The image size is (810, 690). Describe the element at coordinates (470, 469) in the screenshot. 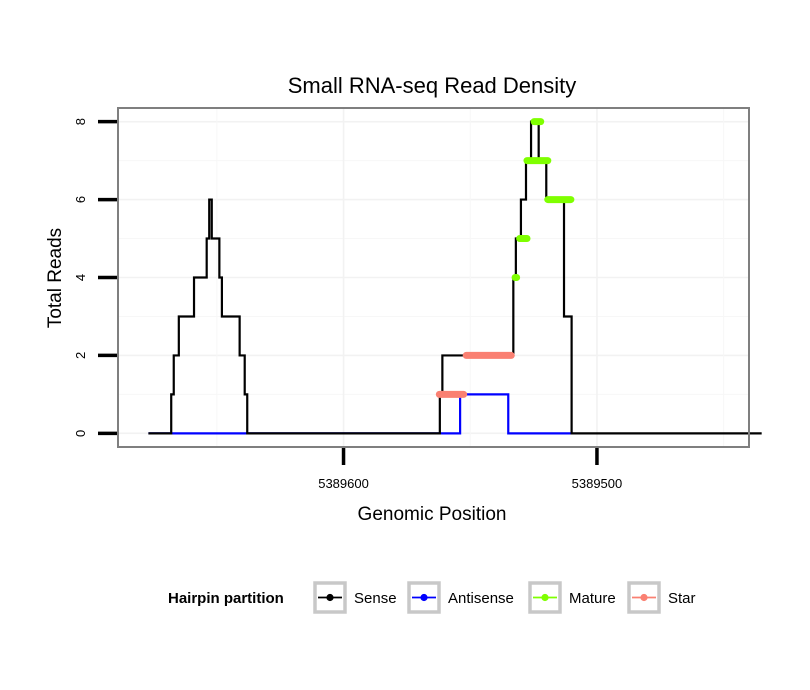

I see `x-axis: 5389600 5389500` at that location.